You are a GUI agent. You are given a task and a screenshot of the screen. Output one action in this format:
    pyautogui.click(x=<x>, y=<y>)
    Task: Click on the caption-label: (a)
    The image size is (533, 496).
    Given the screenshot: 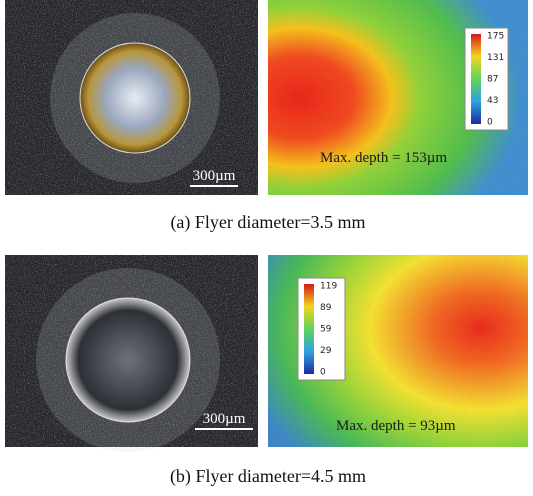 What is the action you would take?
    pyautogui.click(x=180, y=222)
    